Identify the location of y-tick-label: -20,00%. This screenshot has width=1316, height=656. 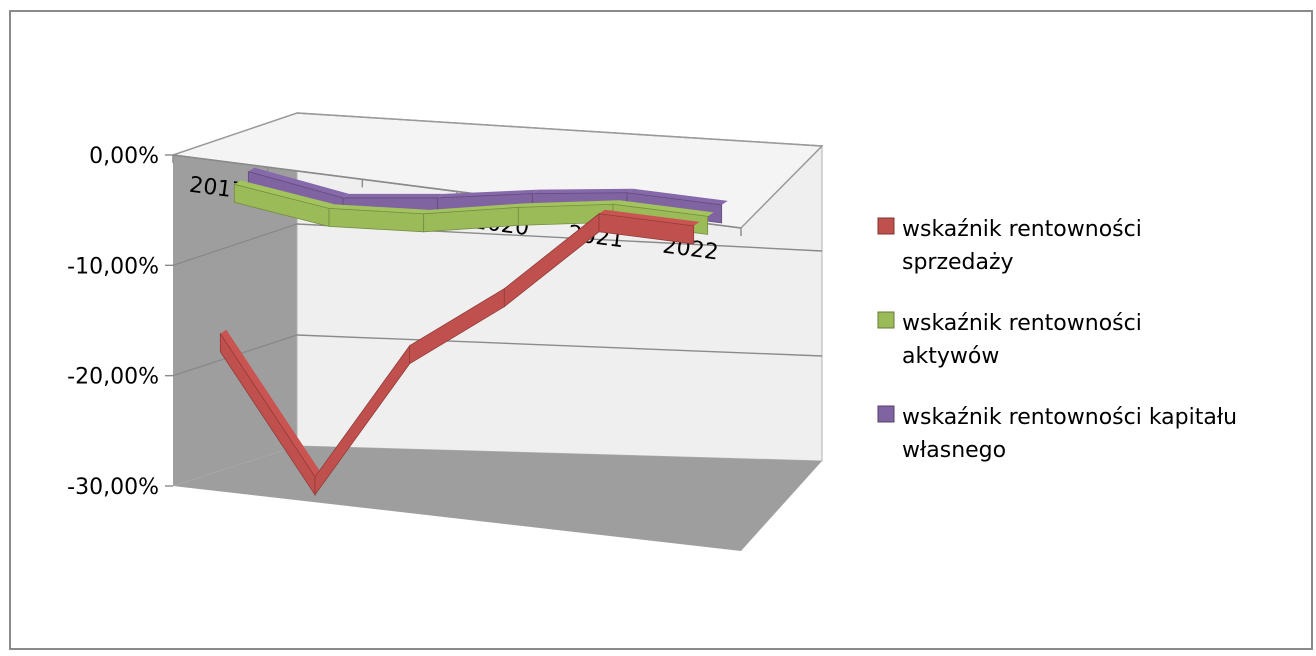
(113, 377).